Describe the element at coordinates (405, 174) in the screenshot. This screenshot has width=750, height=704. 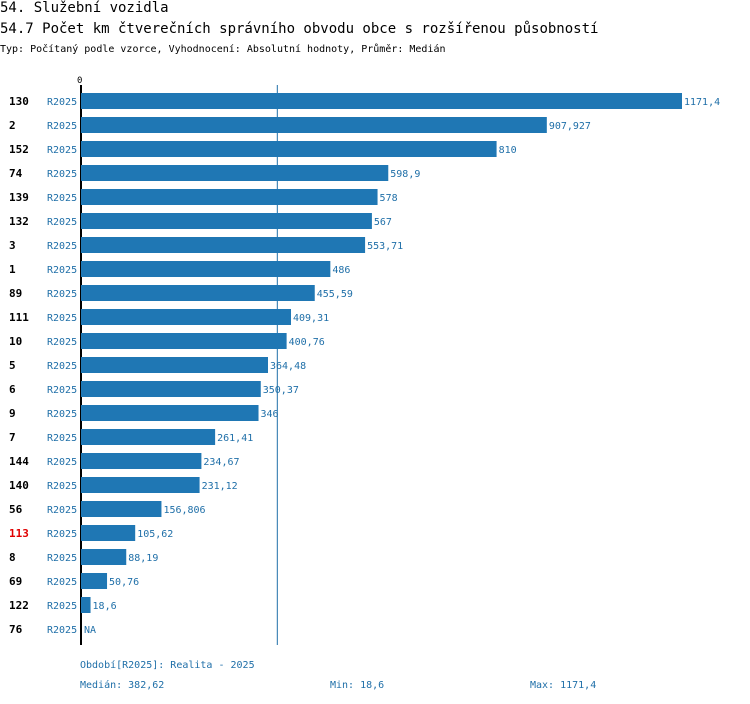
I see `value-label: 598,9` at that location.